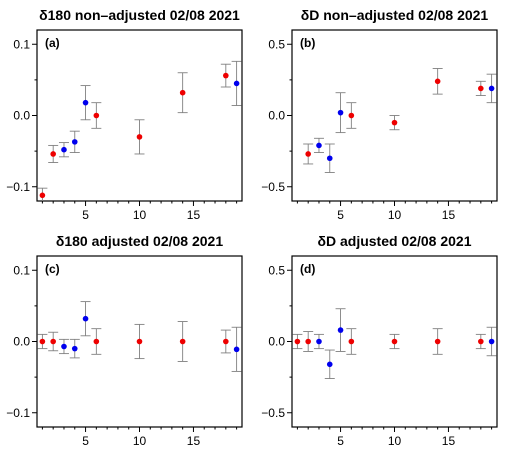 The width and height of the screenshot is (505, 454). What do you see at coordinates (52, 269) in the screenshot?
I see `panel-label: (c)` at bounding box center [52, 269].